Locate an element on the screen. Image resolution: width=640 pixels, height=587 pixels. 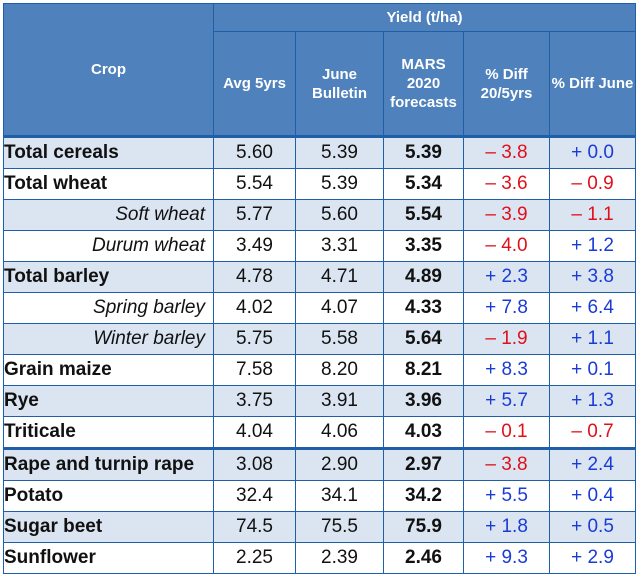
table-row: Total wheat 5.54 5.39 5.34 – 3.6 – 0.9 is located at coordinates (320, 184).